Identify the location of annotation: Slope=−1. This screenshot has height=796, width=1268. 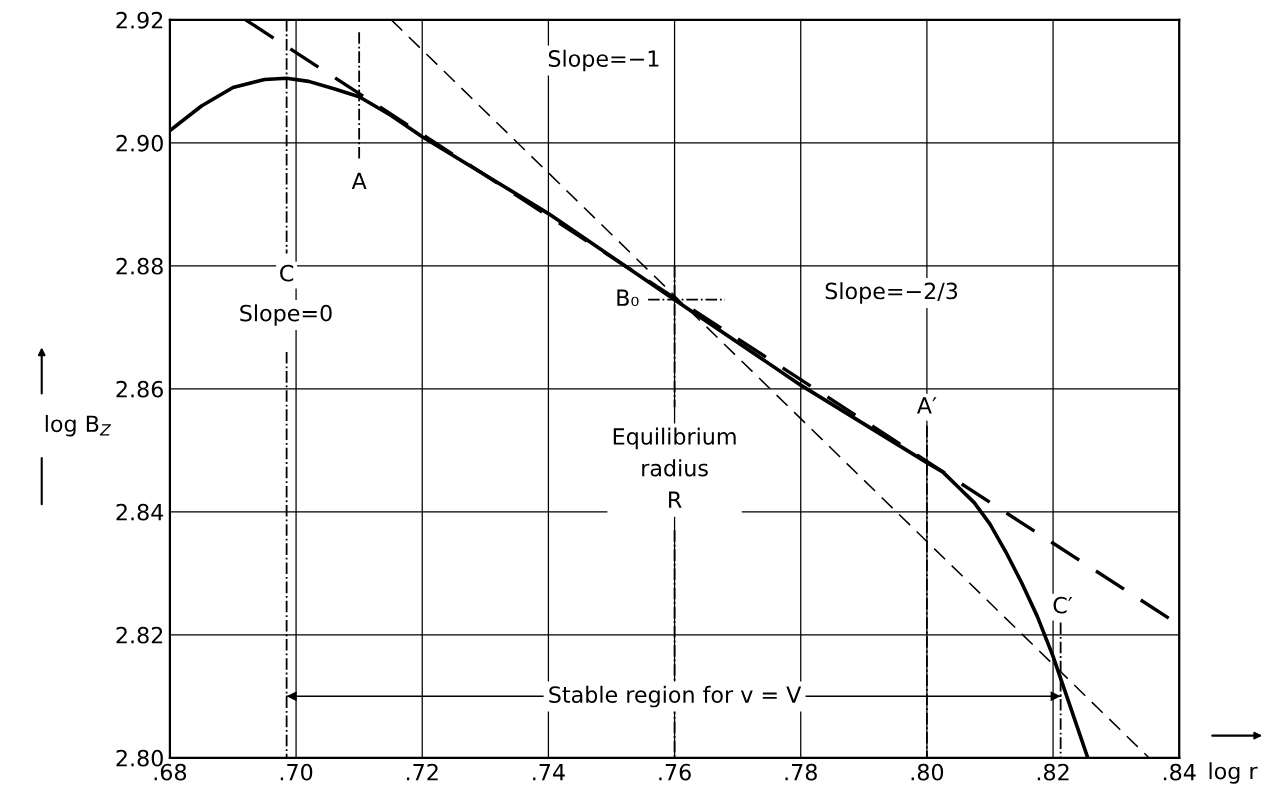
(603, 60).